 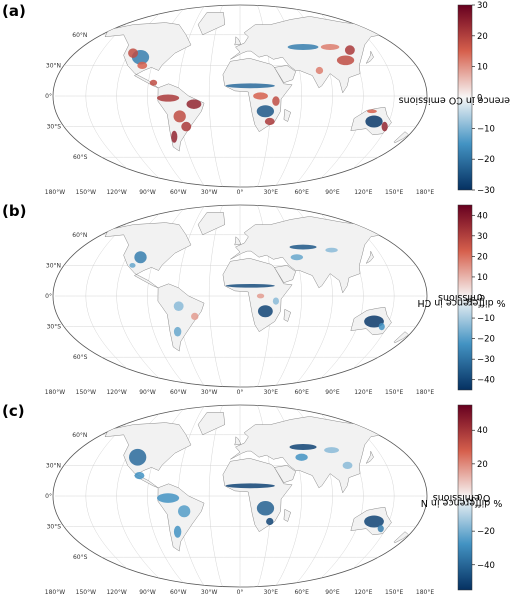 I want to click on greenland, so click(x=211, y=424).